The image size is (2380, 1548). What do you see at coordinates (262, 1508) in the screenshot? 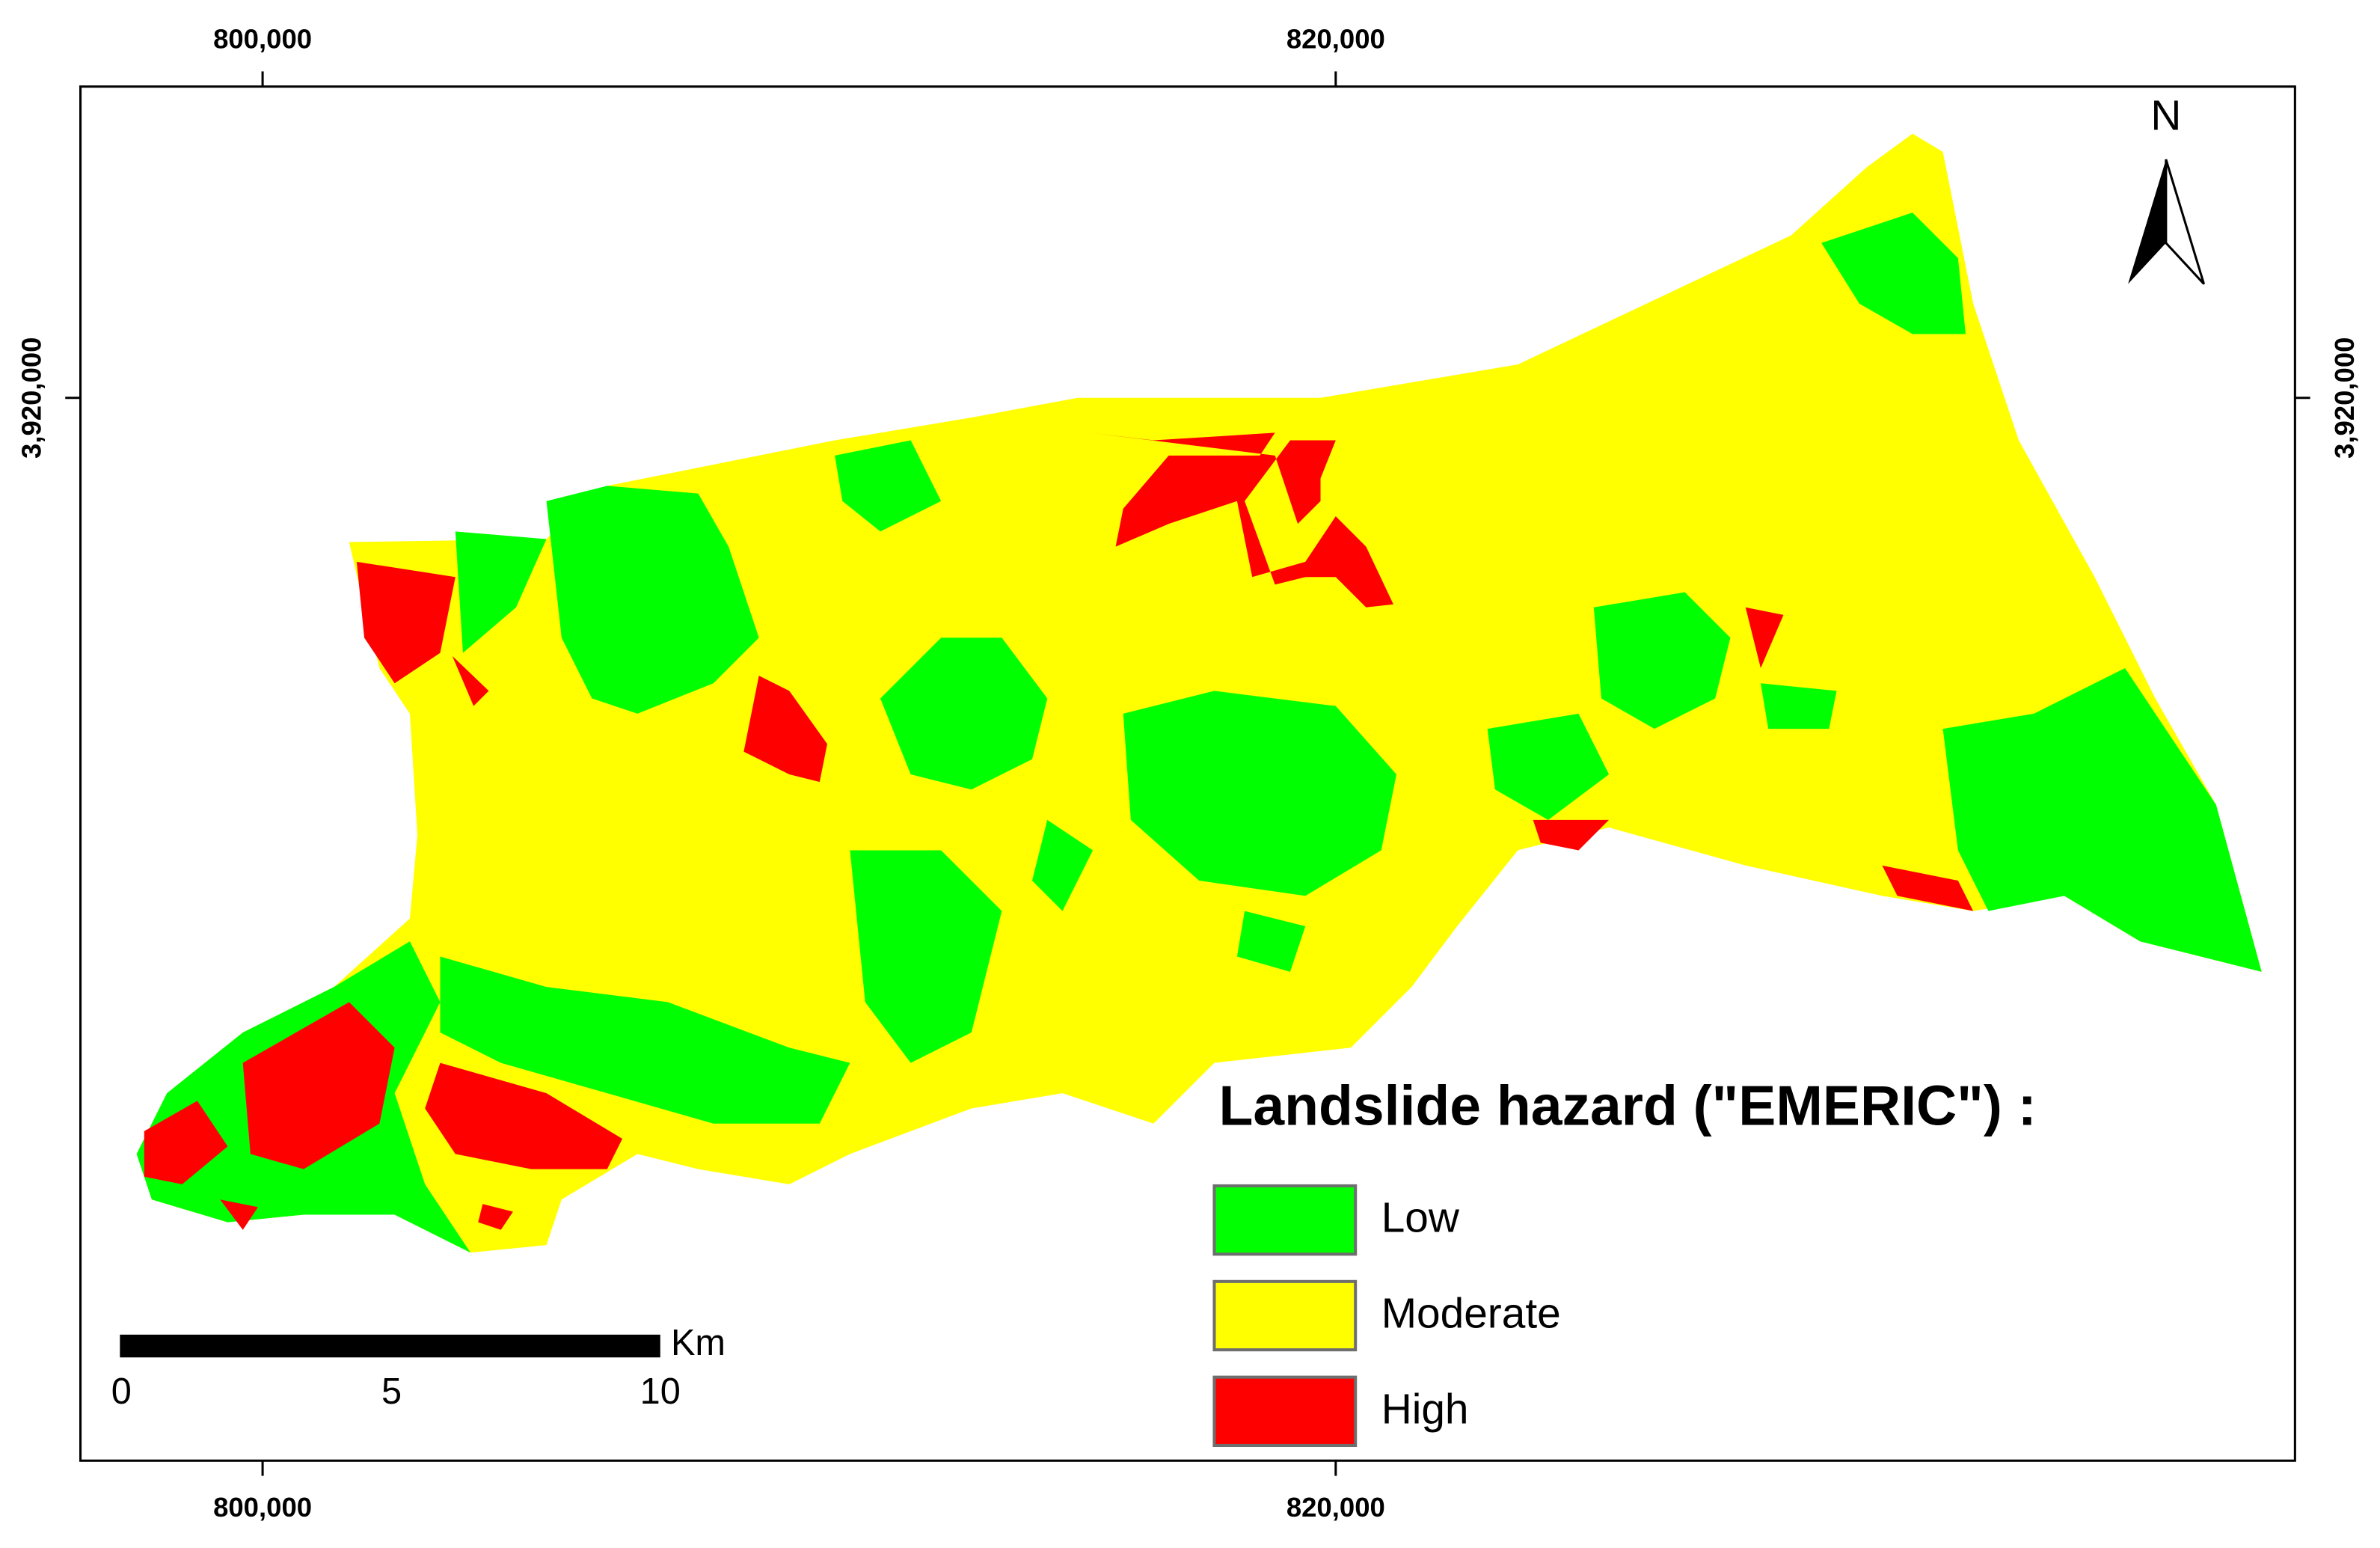
I see `bottom-coord-label: 800,000` at bounding box center [262, 1508].